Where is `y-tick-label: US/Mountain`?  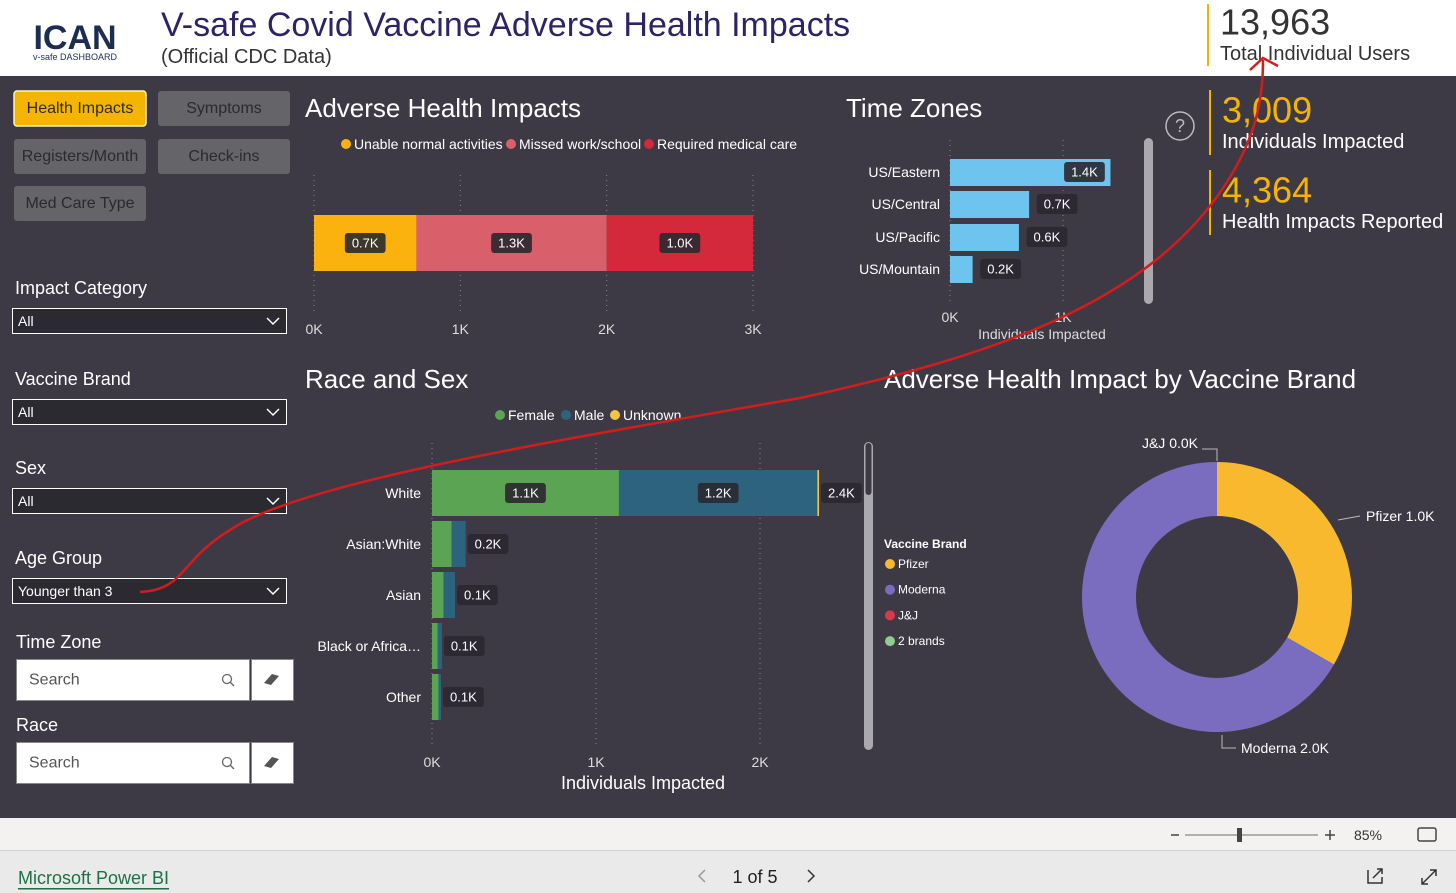 y-tick-label: US/Mountain is located at coordinates (899, 269).